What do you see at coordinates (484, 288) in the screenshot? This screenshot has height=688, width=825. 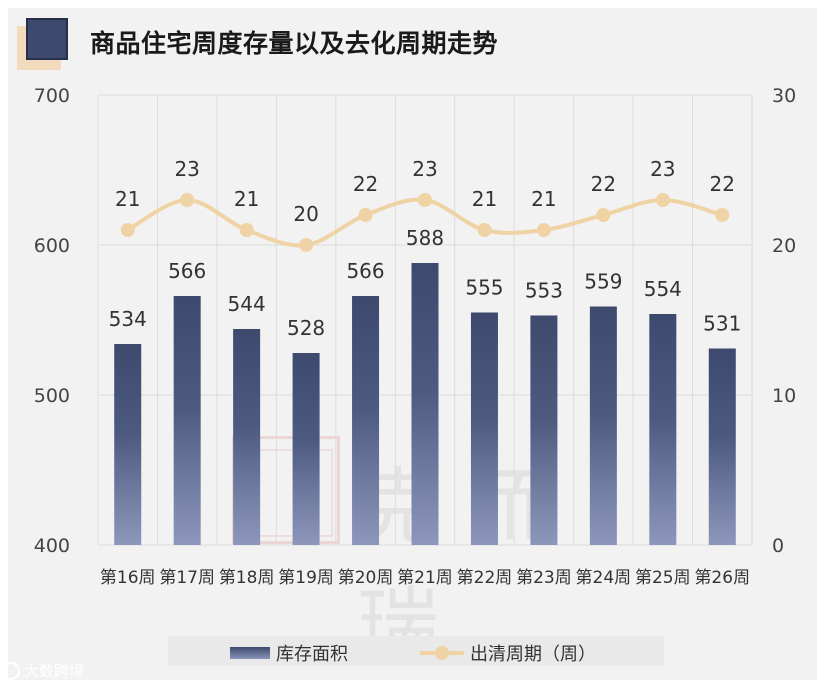 I see `bar-value-label: 555` at bounding box center [484, 288].